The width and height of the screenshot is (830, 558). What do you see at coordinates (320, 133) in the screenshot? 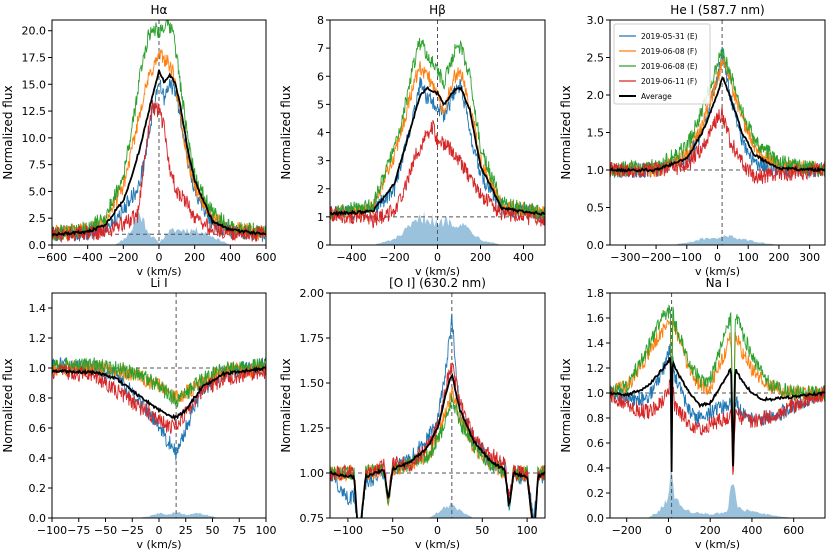
I see `y-tick-label: 4` at bounding box center [320, 133].